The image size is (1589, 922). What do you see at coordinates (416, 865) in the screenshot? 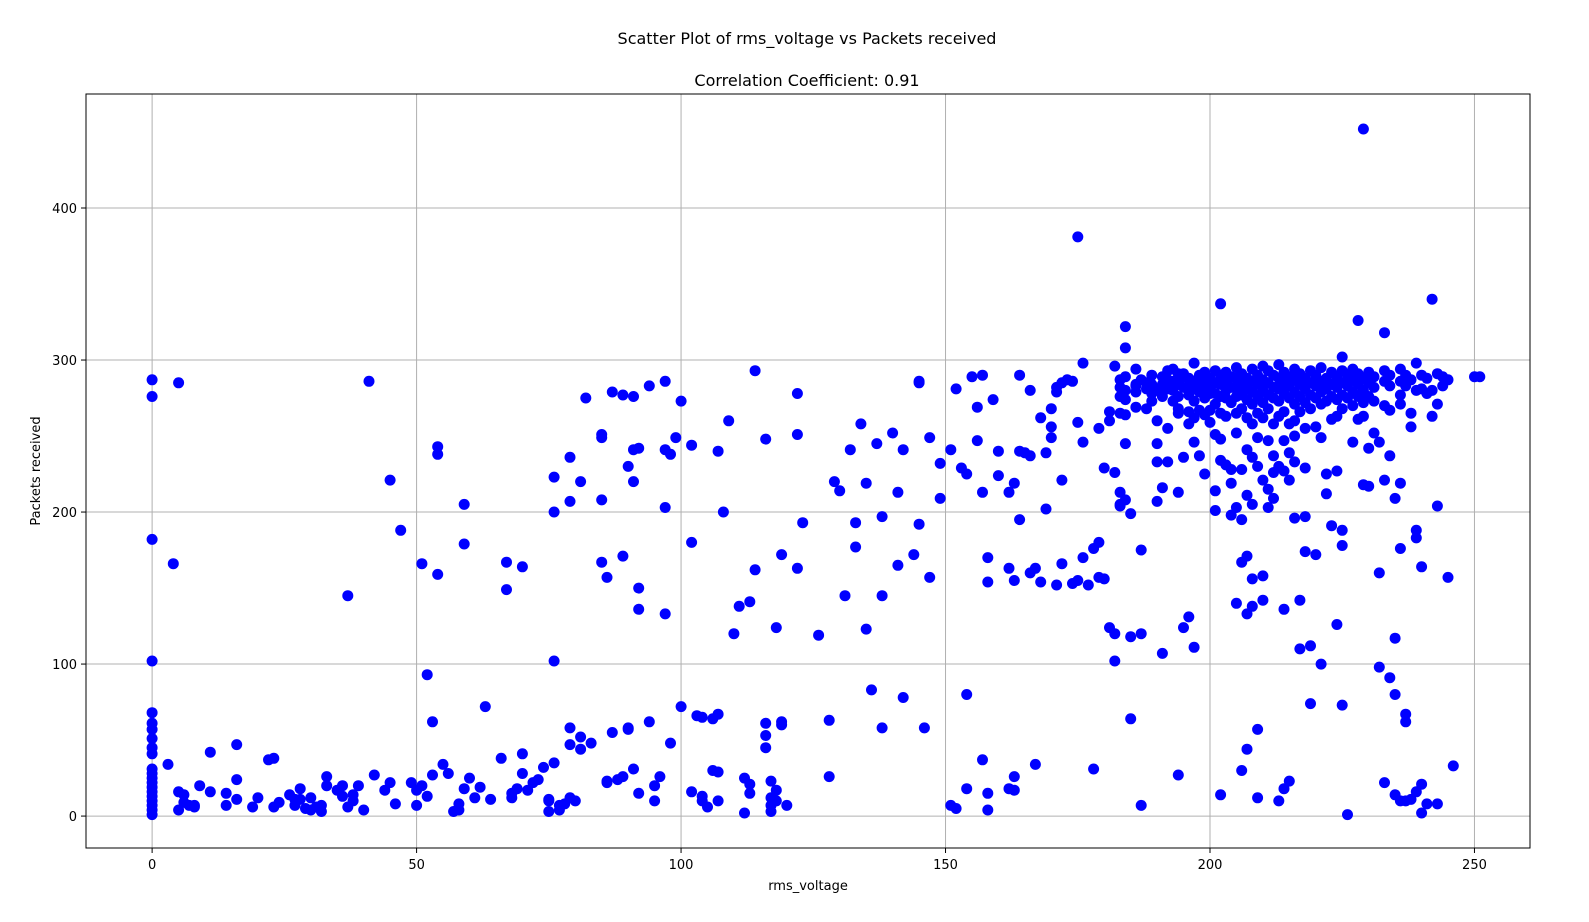
I see `x-tick-label: 50` at bounding box center [416, 865].